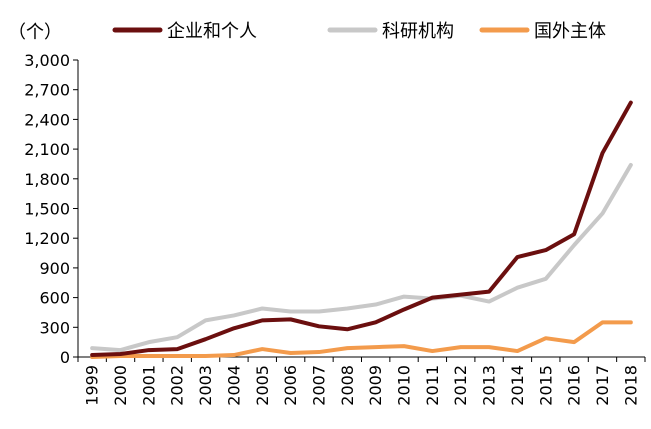 The width and height of the screenshot is (651, 429). I want to click on x-tick-label: 2016, so click(574, 385).